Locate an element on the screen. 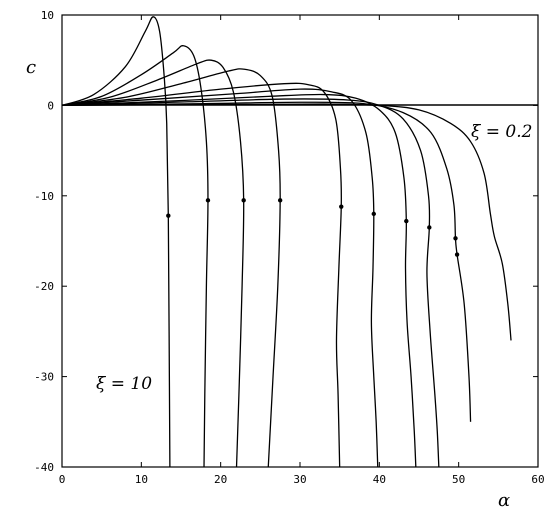 This screenshot has height=515, width=550. x-tick-label: 50 is located at coordinates (458, 479).